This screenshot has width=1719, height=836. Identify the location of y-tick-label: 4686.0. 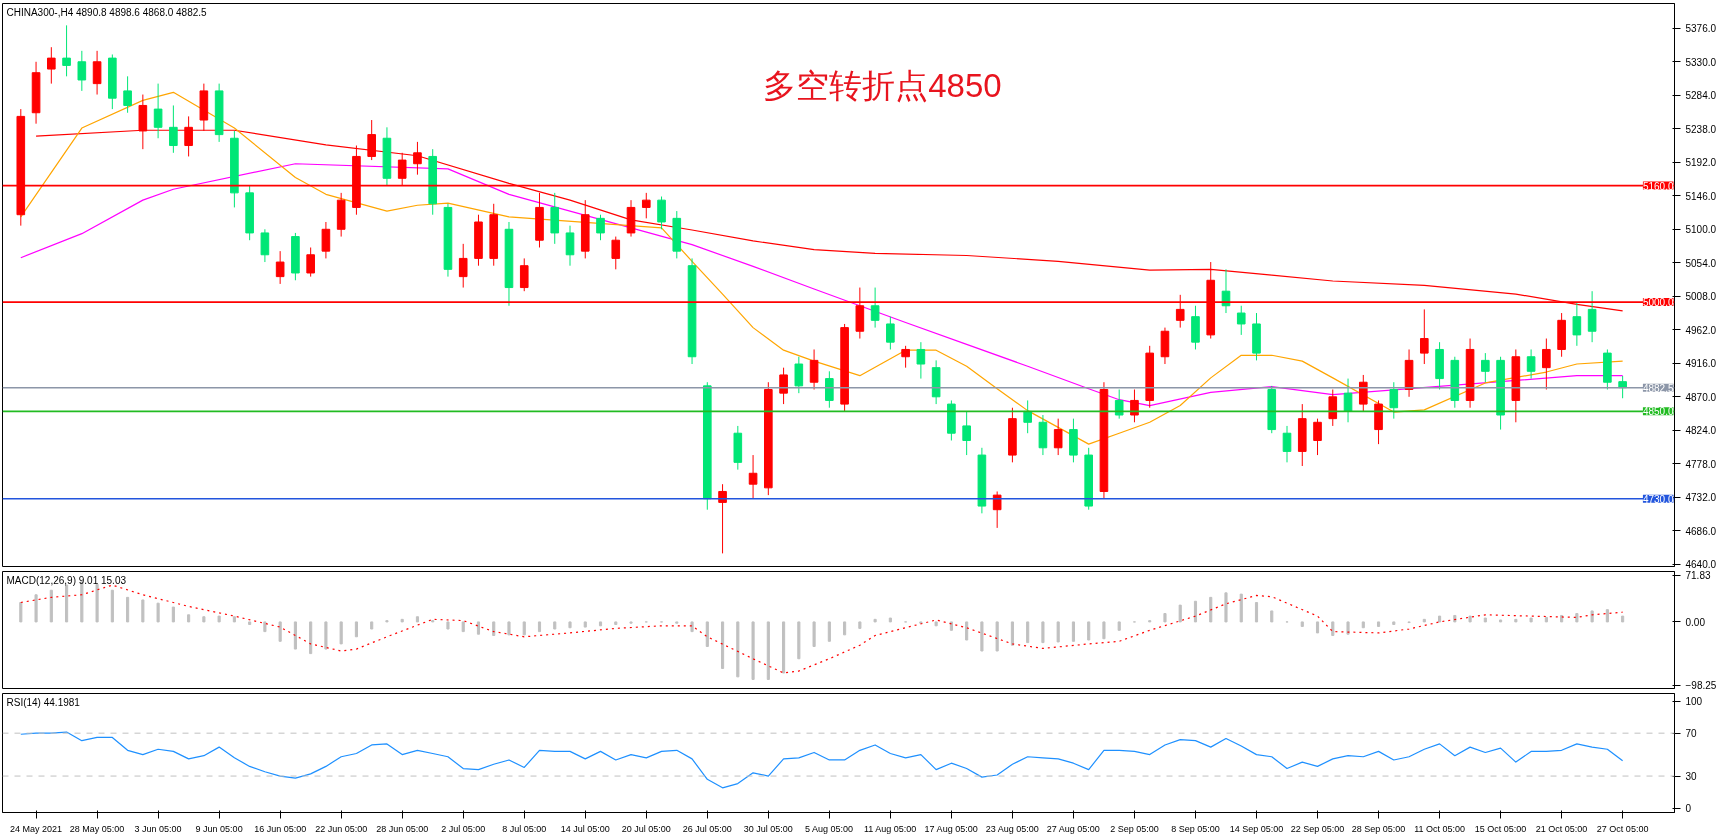
(1701, 531).